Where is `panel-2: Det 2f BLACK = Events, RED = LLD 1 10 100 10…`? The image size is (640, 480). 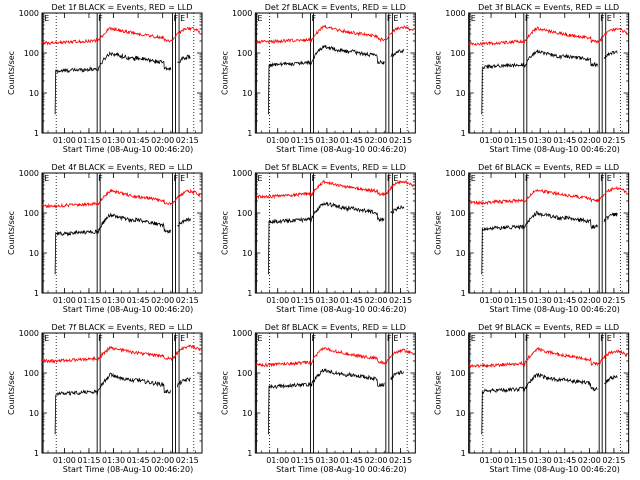 panel-2: Det 2f BLACK = Events, RED = LLD 1 10 100 10… is located at coordinates (318, 78).